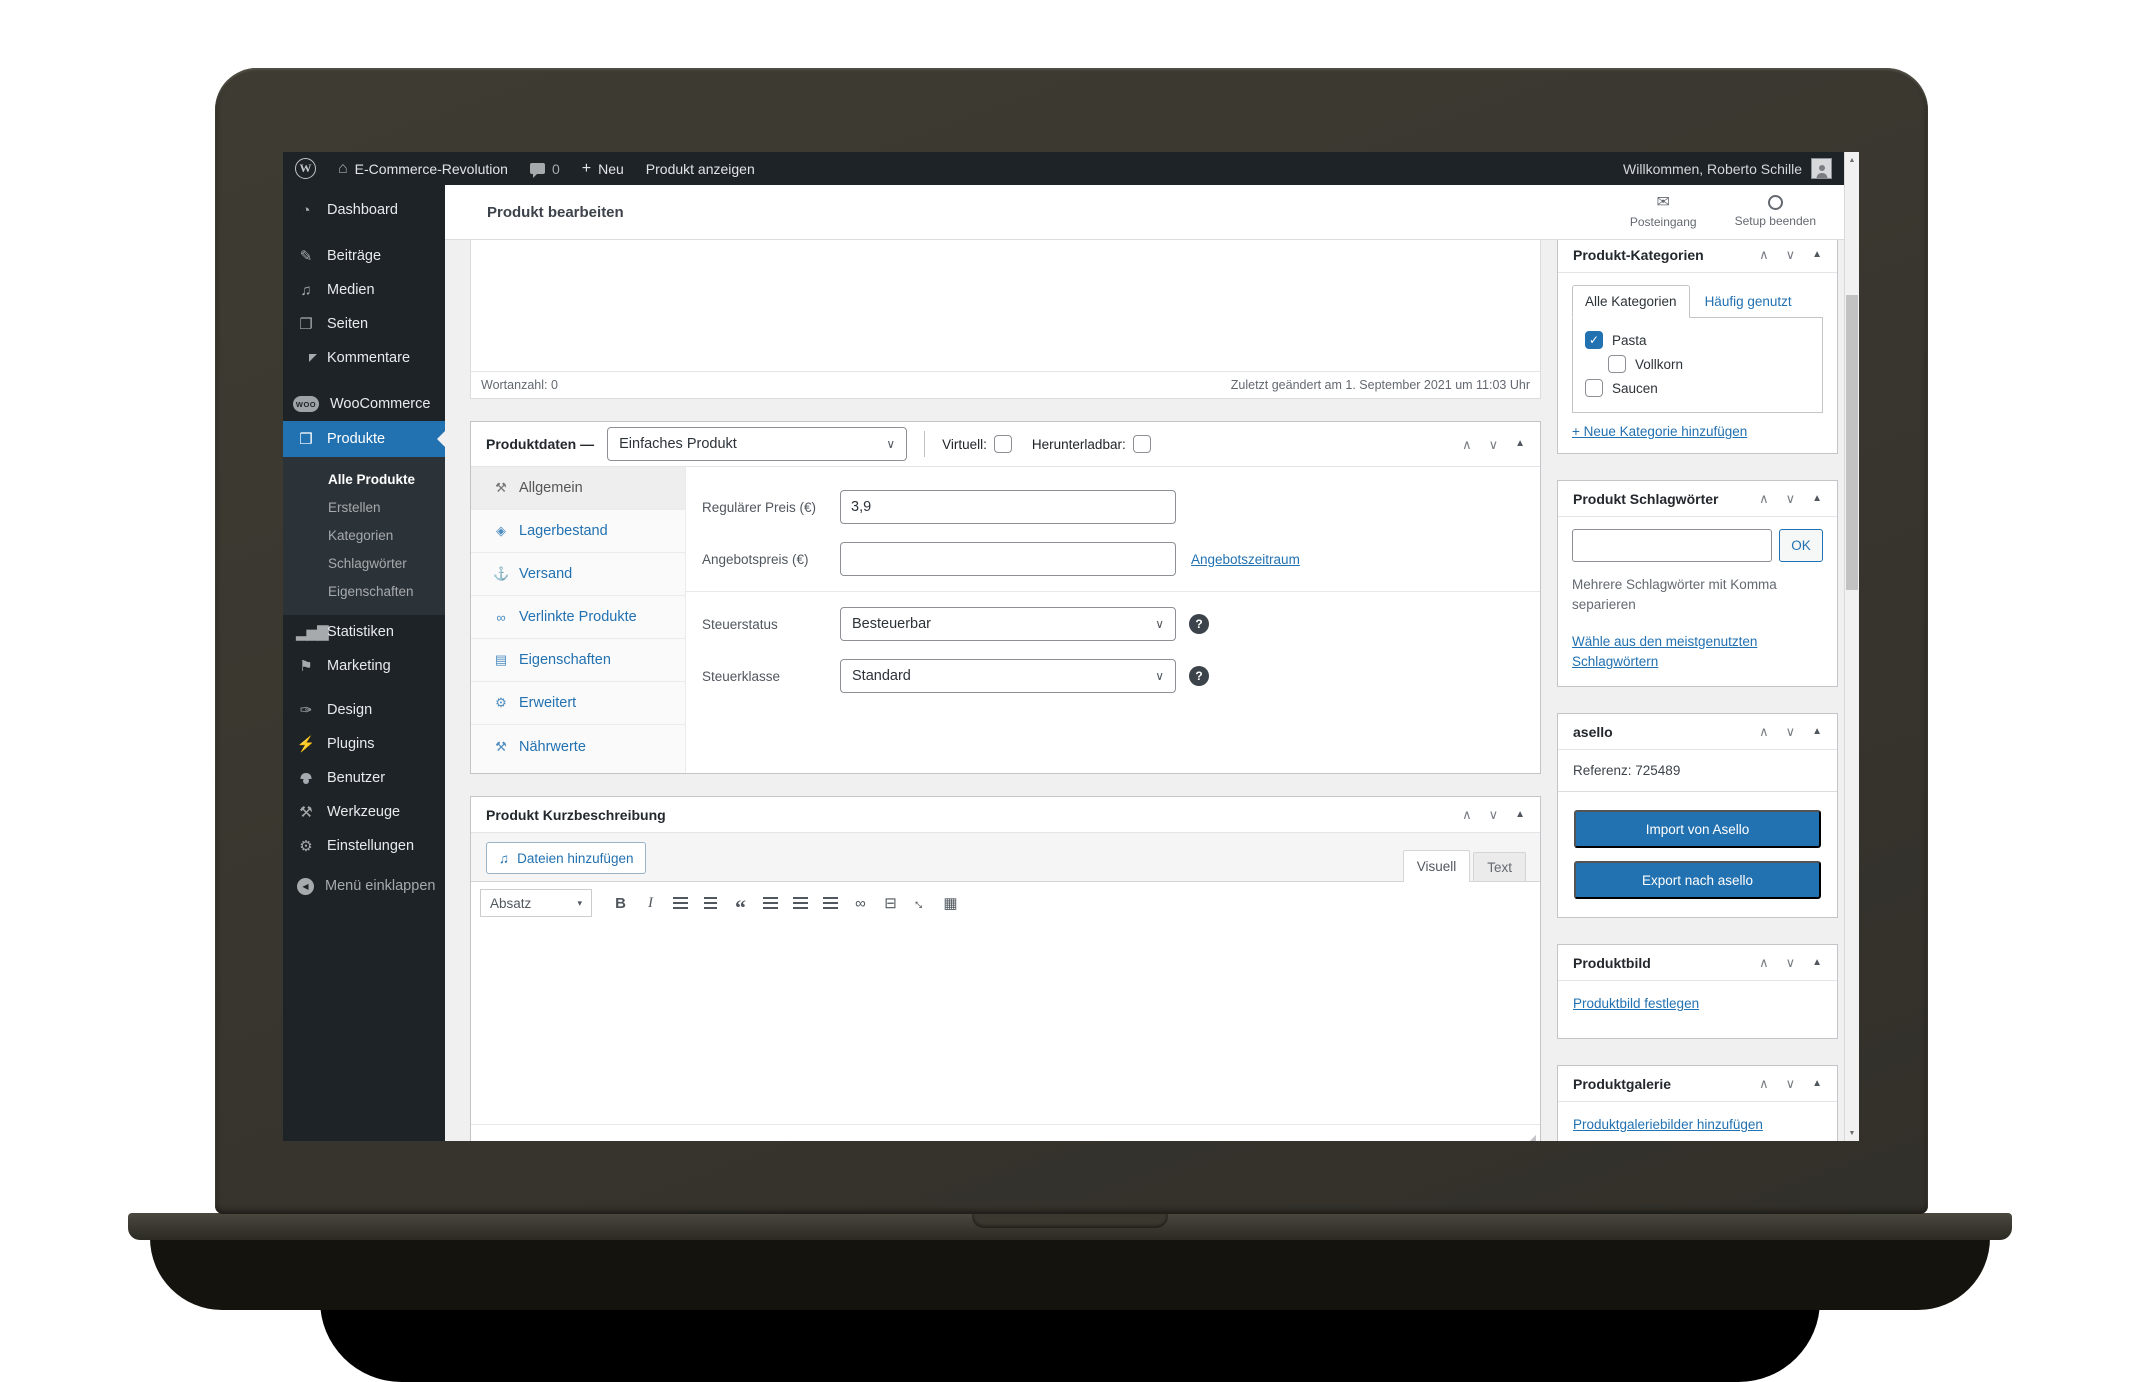 This screenshot has height=1382, width=2143. I want to click on account-menu: Willkommen, Roberto Schille, so click(1727, 168).